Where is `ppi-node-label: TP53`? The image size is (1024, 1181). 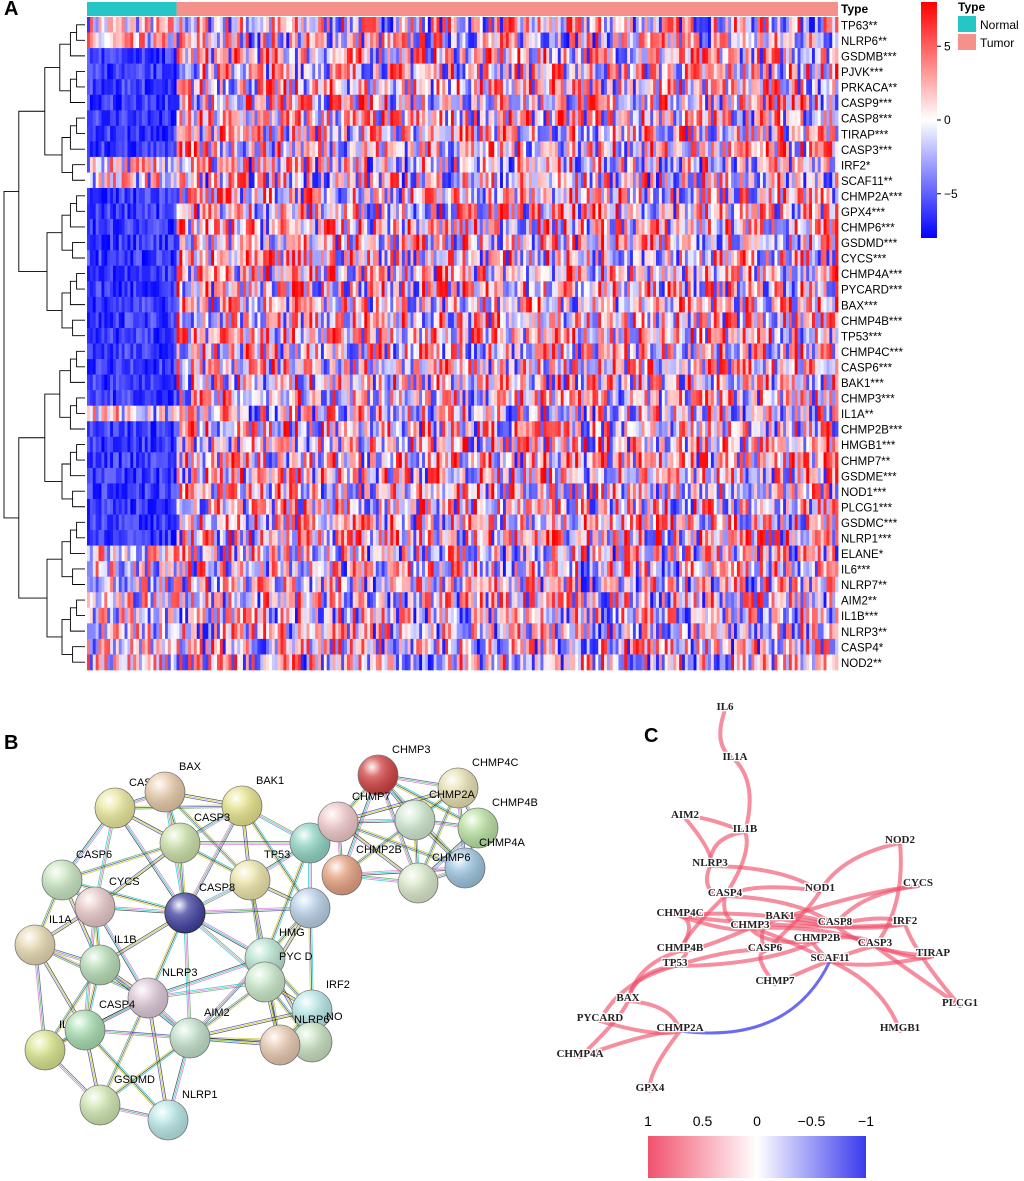
ppi-node-label: TP53 is located at coordinates (277, 855).